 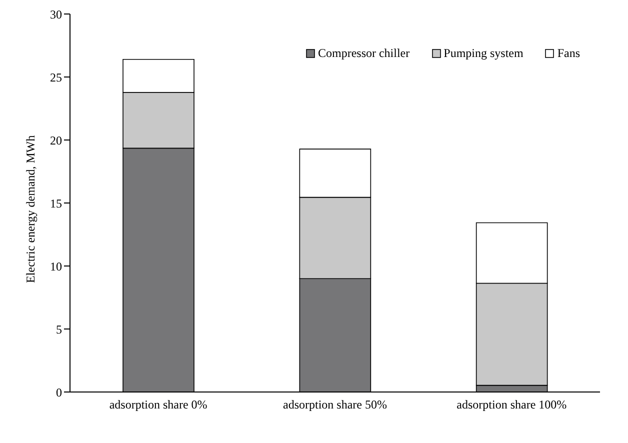 I want to click on y-tick-label: 0, so click(x=59, y=392).